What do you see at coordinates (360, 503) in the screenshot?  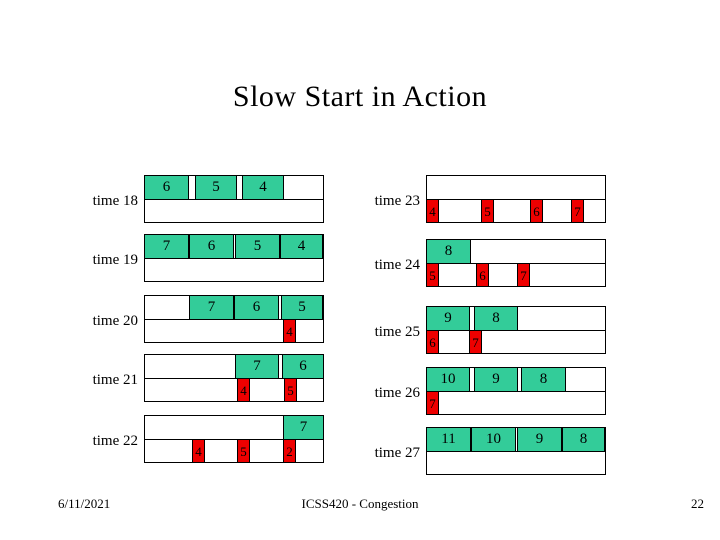 I see `footer-course-label: ICSS420 - Congestion` at bounding box center [360, 503].